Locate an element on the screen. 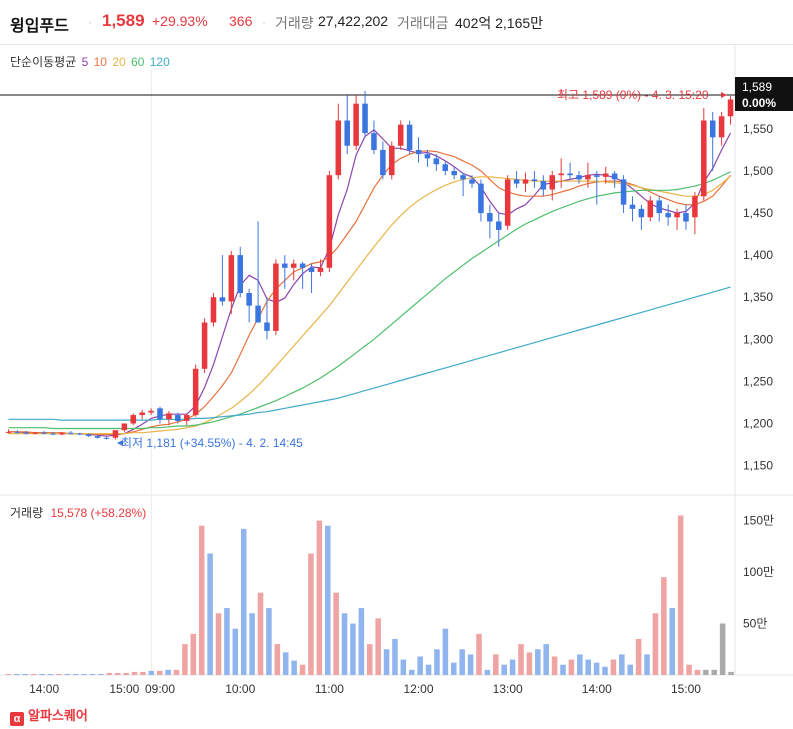  volume-tick-label: 150만 is located at coordinates (758, 521).